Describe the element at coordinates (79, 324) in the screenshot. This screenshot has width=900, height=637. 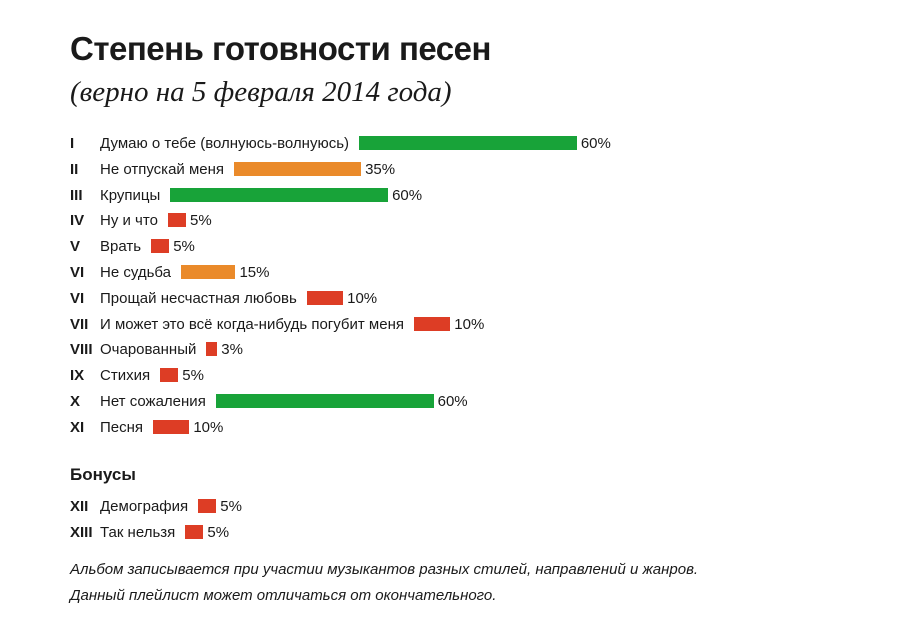
I see `bar-number: VII` at that location.